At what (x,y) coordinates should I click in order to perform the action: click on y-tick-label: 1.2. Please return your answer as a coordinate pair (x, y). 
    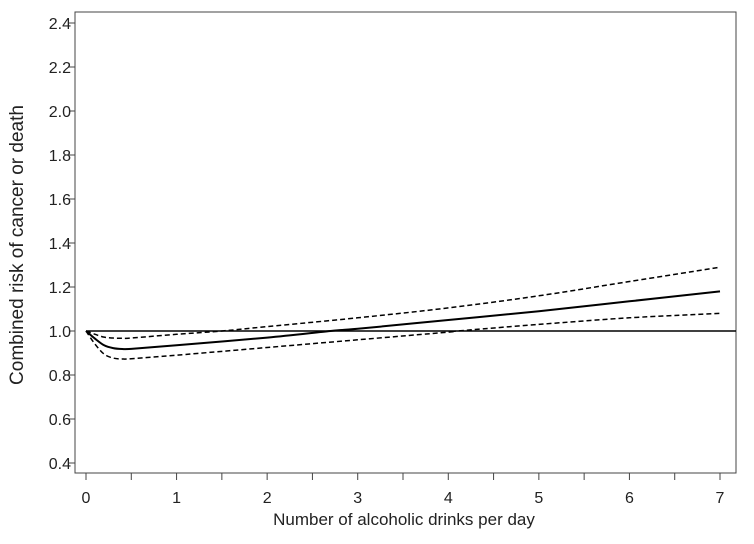
    Looking at the image, I should click on (60, 288).